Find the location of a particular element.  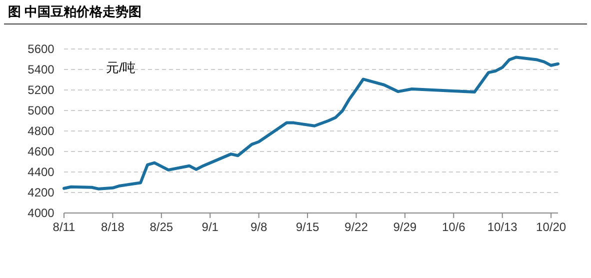

x-tick-label: 9/22 is located at coordinates (356, 227).